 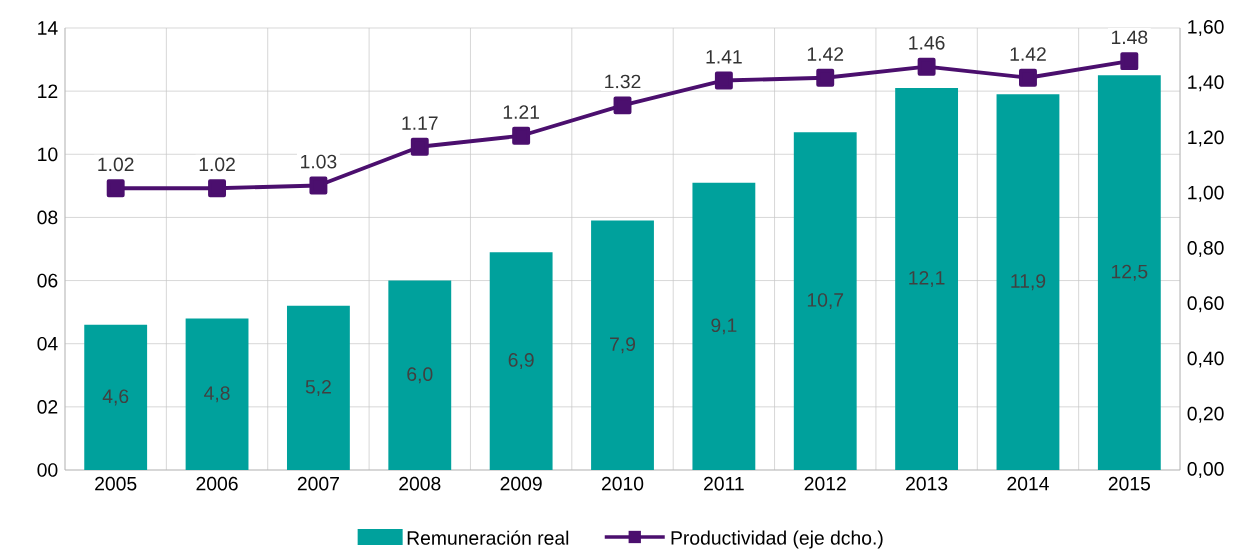 What do you see at coordinates (1206, 28) in the screenshot?
I see `y2-tick-label: 1,60` at bounding box center [1206, 28].